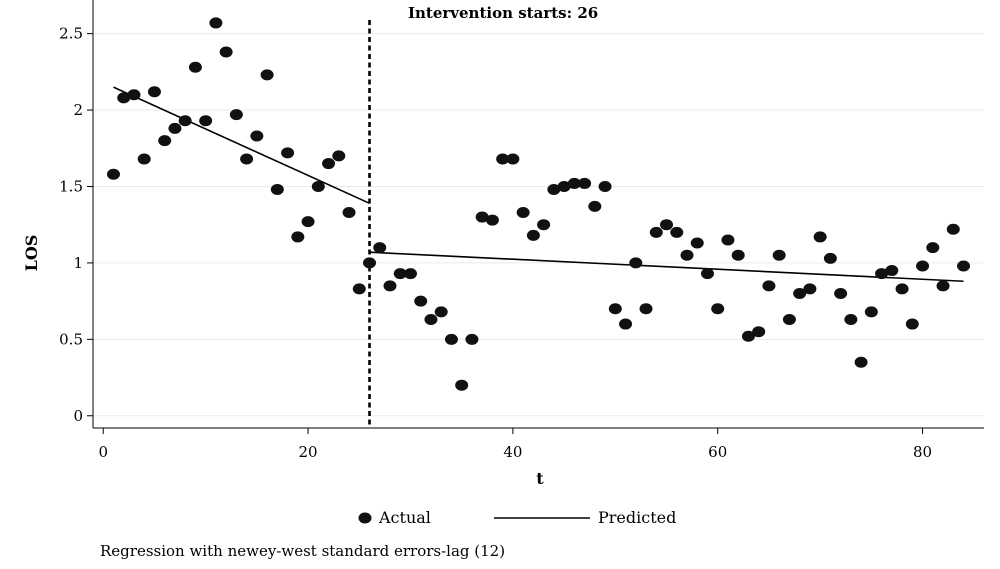 The image size is (1000, 569). Describe the element at coordinates (78, 416) in the screenshot. I see `y-tick-label: 0` at that location.